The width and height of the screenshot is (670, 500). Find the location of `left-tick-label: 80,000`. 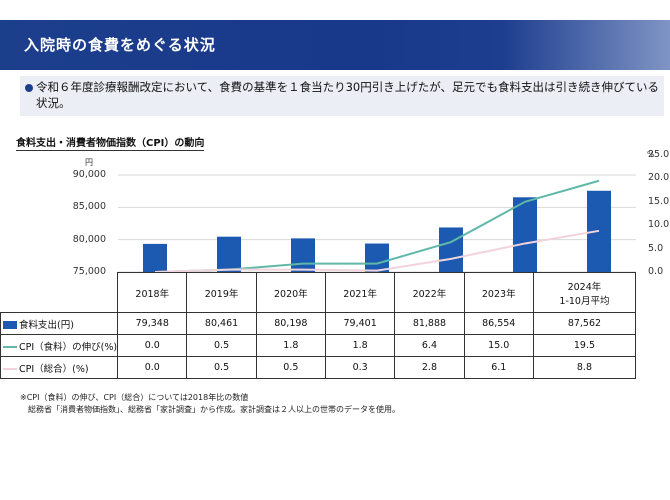

left-tick-label: 80,000 is located at coordinates (89, 239).